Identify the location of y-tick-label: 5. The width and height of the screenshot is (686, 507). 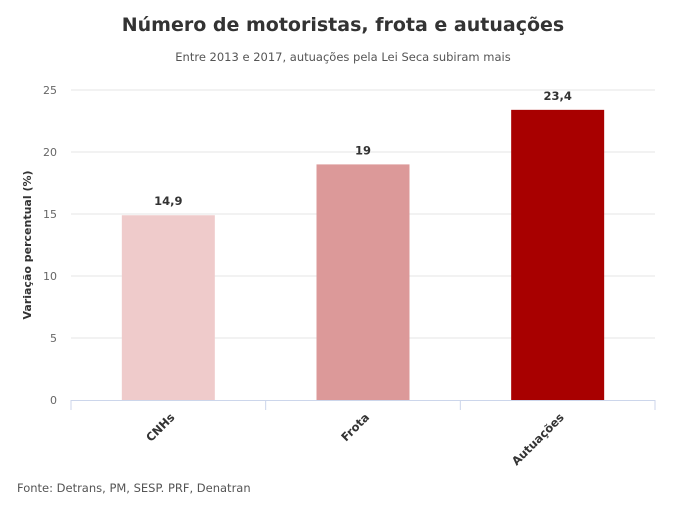
(53, 338).